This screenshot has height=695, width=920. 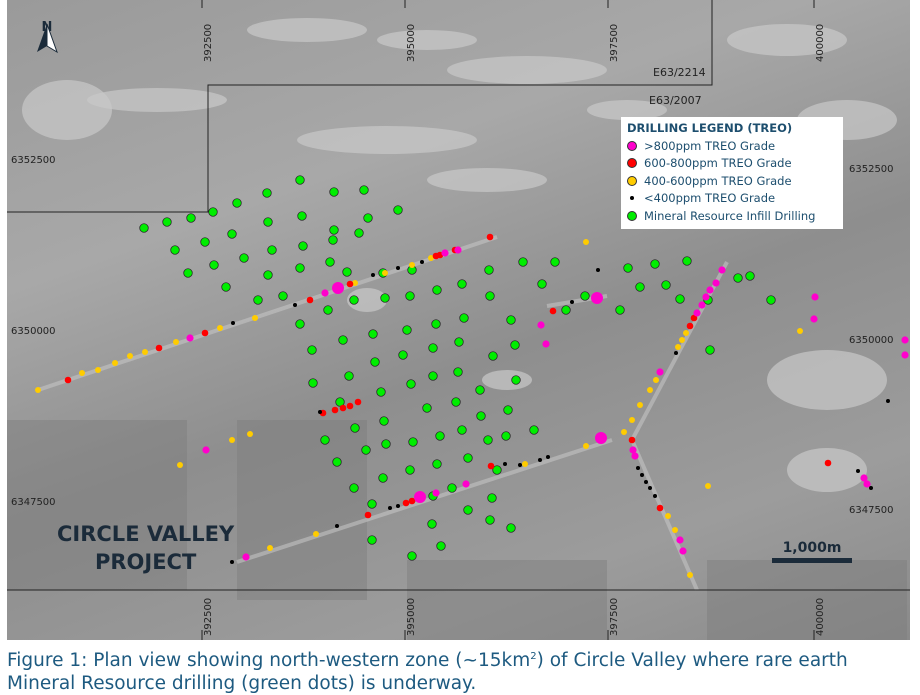 What do you see at coordinates (632, 215) in the screenshot?
I see `green-dot-icon` at bounding box center [632, 215].